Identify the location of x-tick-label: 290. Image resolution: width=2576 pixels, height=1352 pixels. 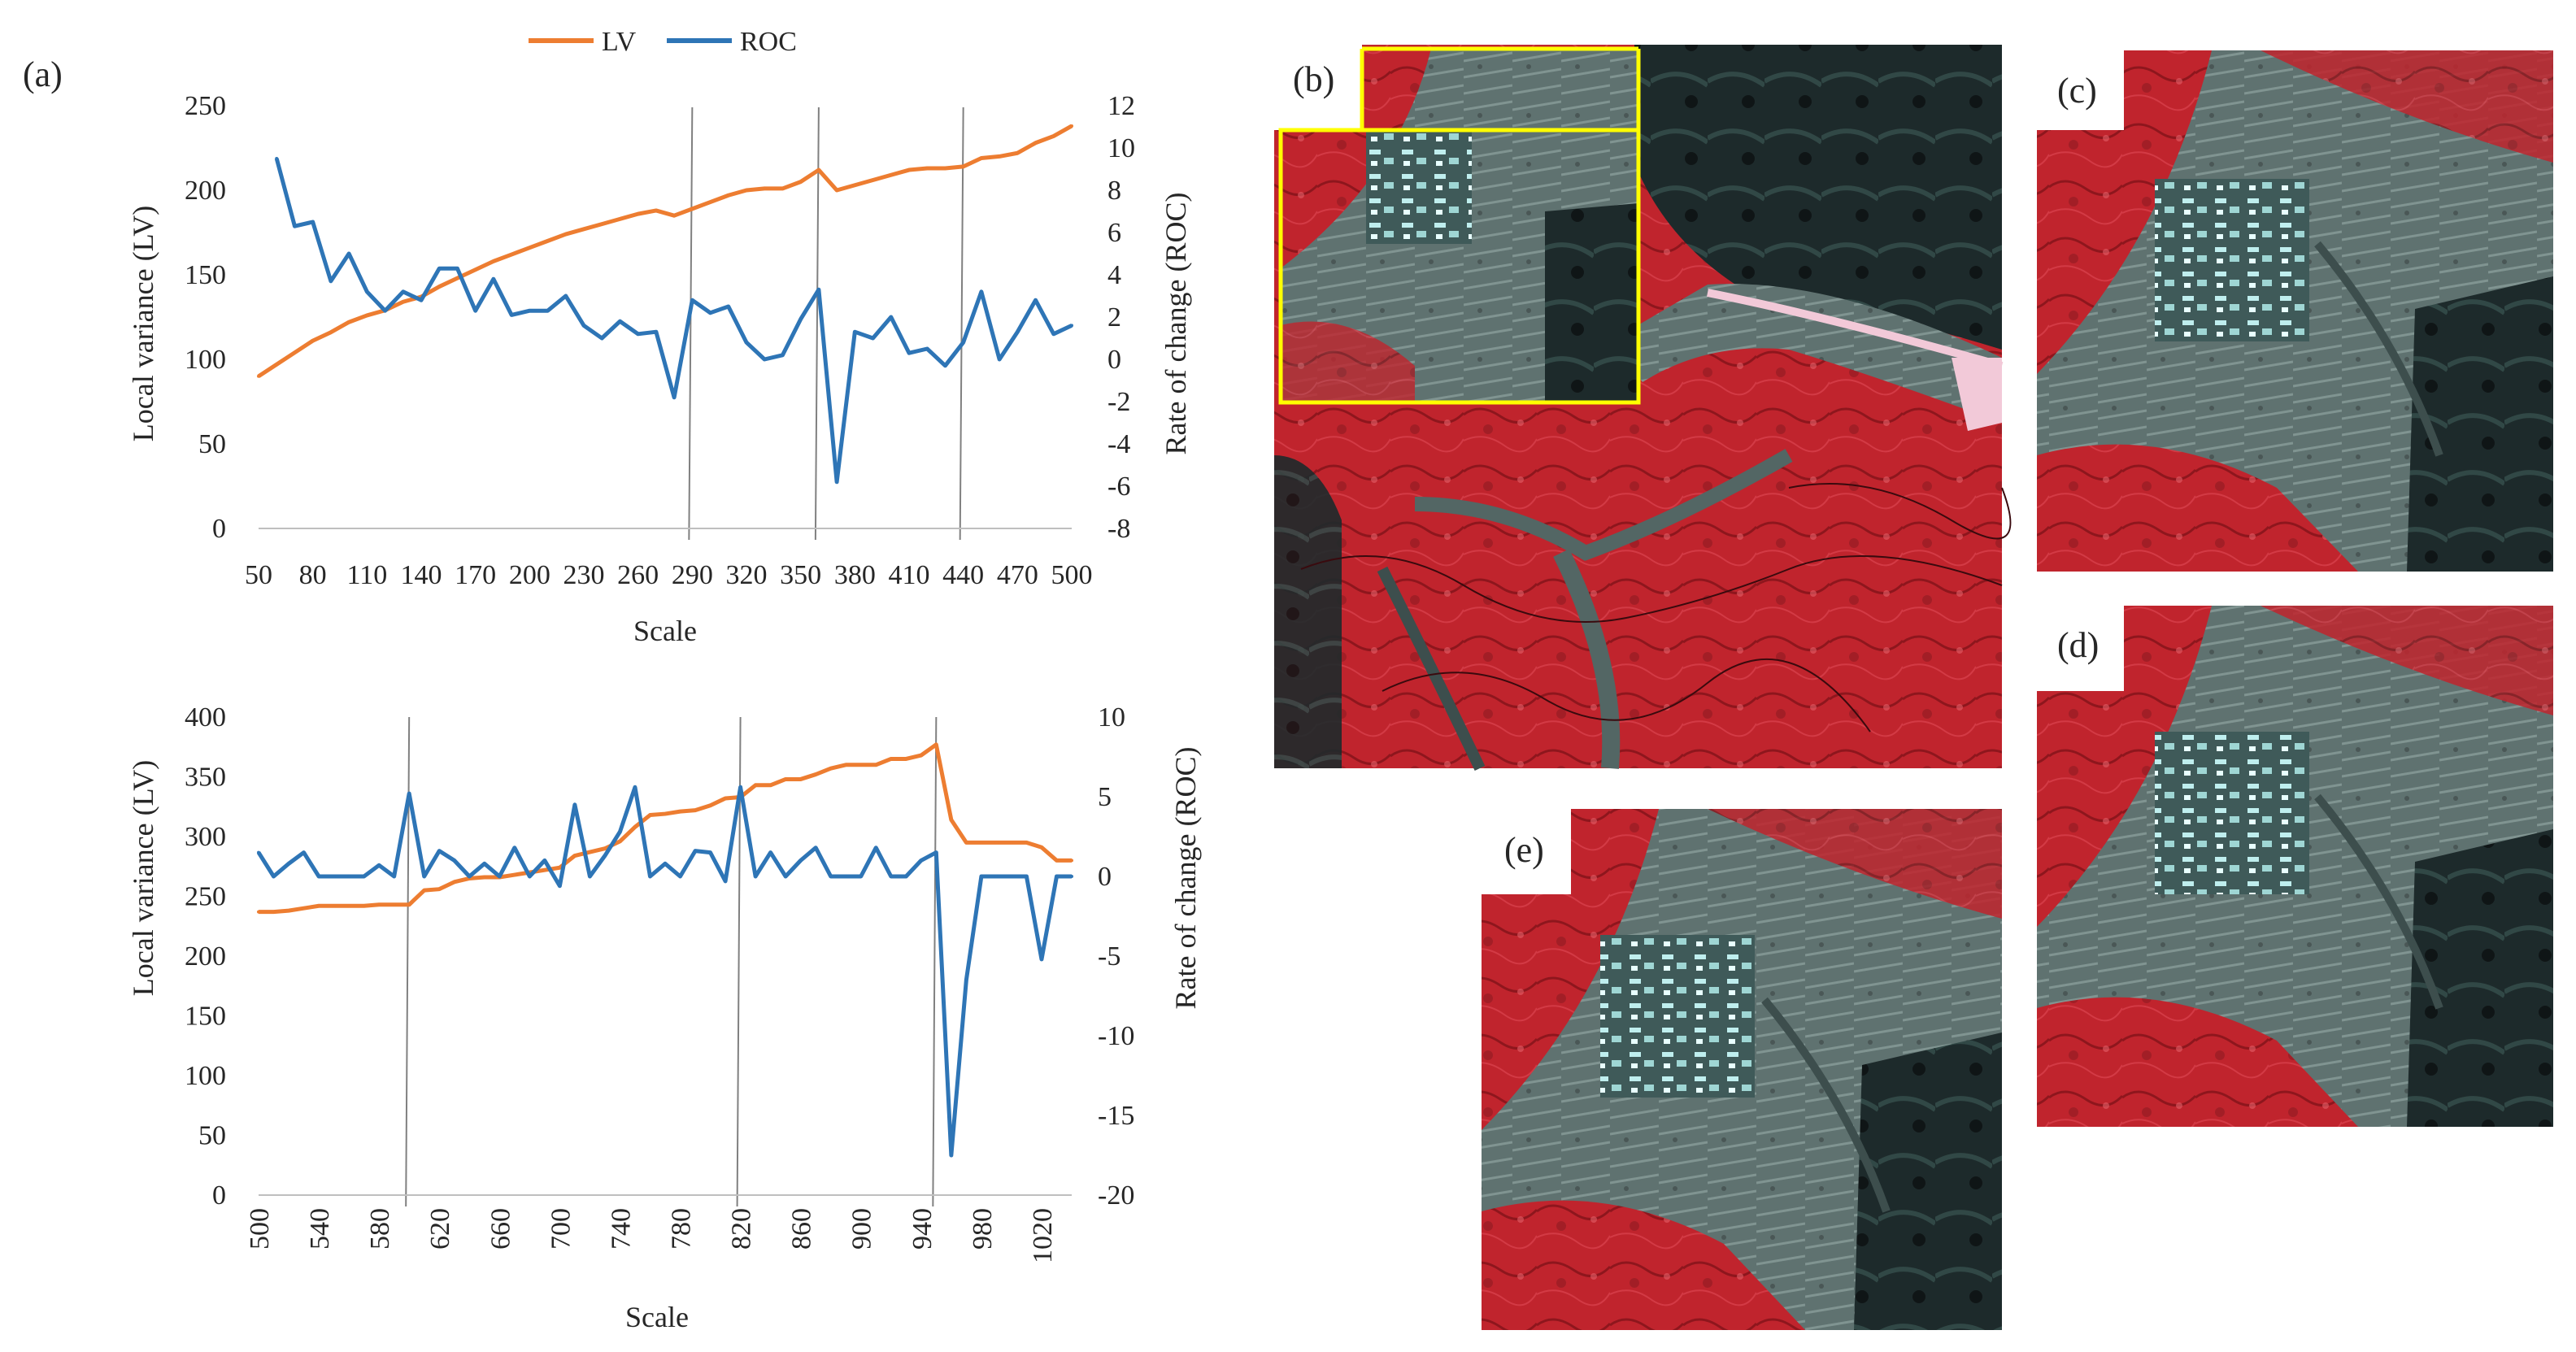
(693, 575).